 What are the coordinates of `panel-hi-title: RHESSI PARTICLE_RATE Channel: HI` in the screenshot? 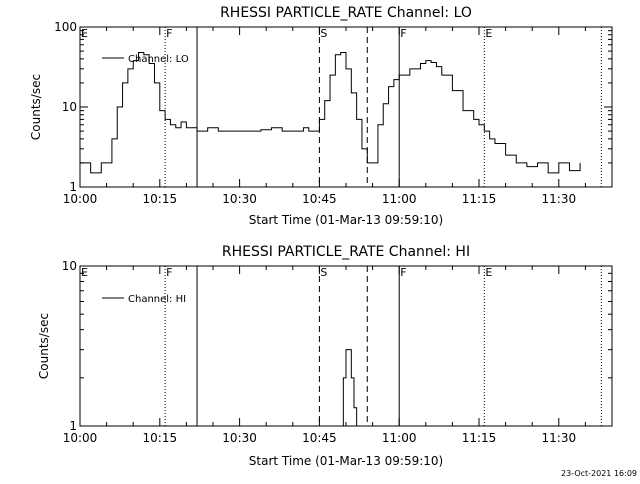 It's located at (346, 252).